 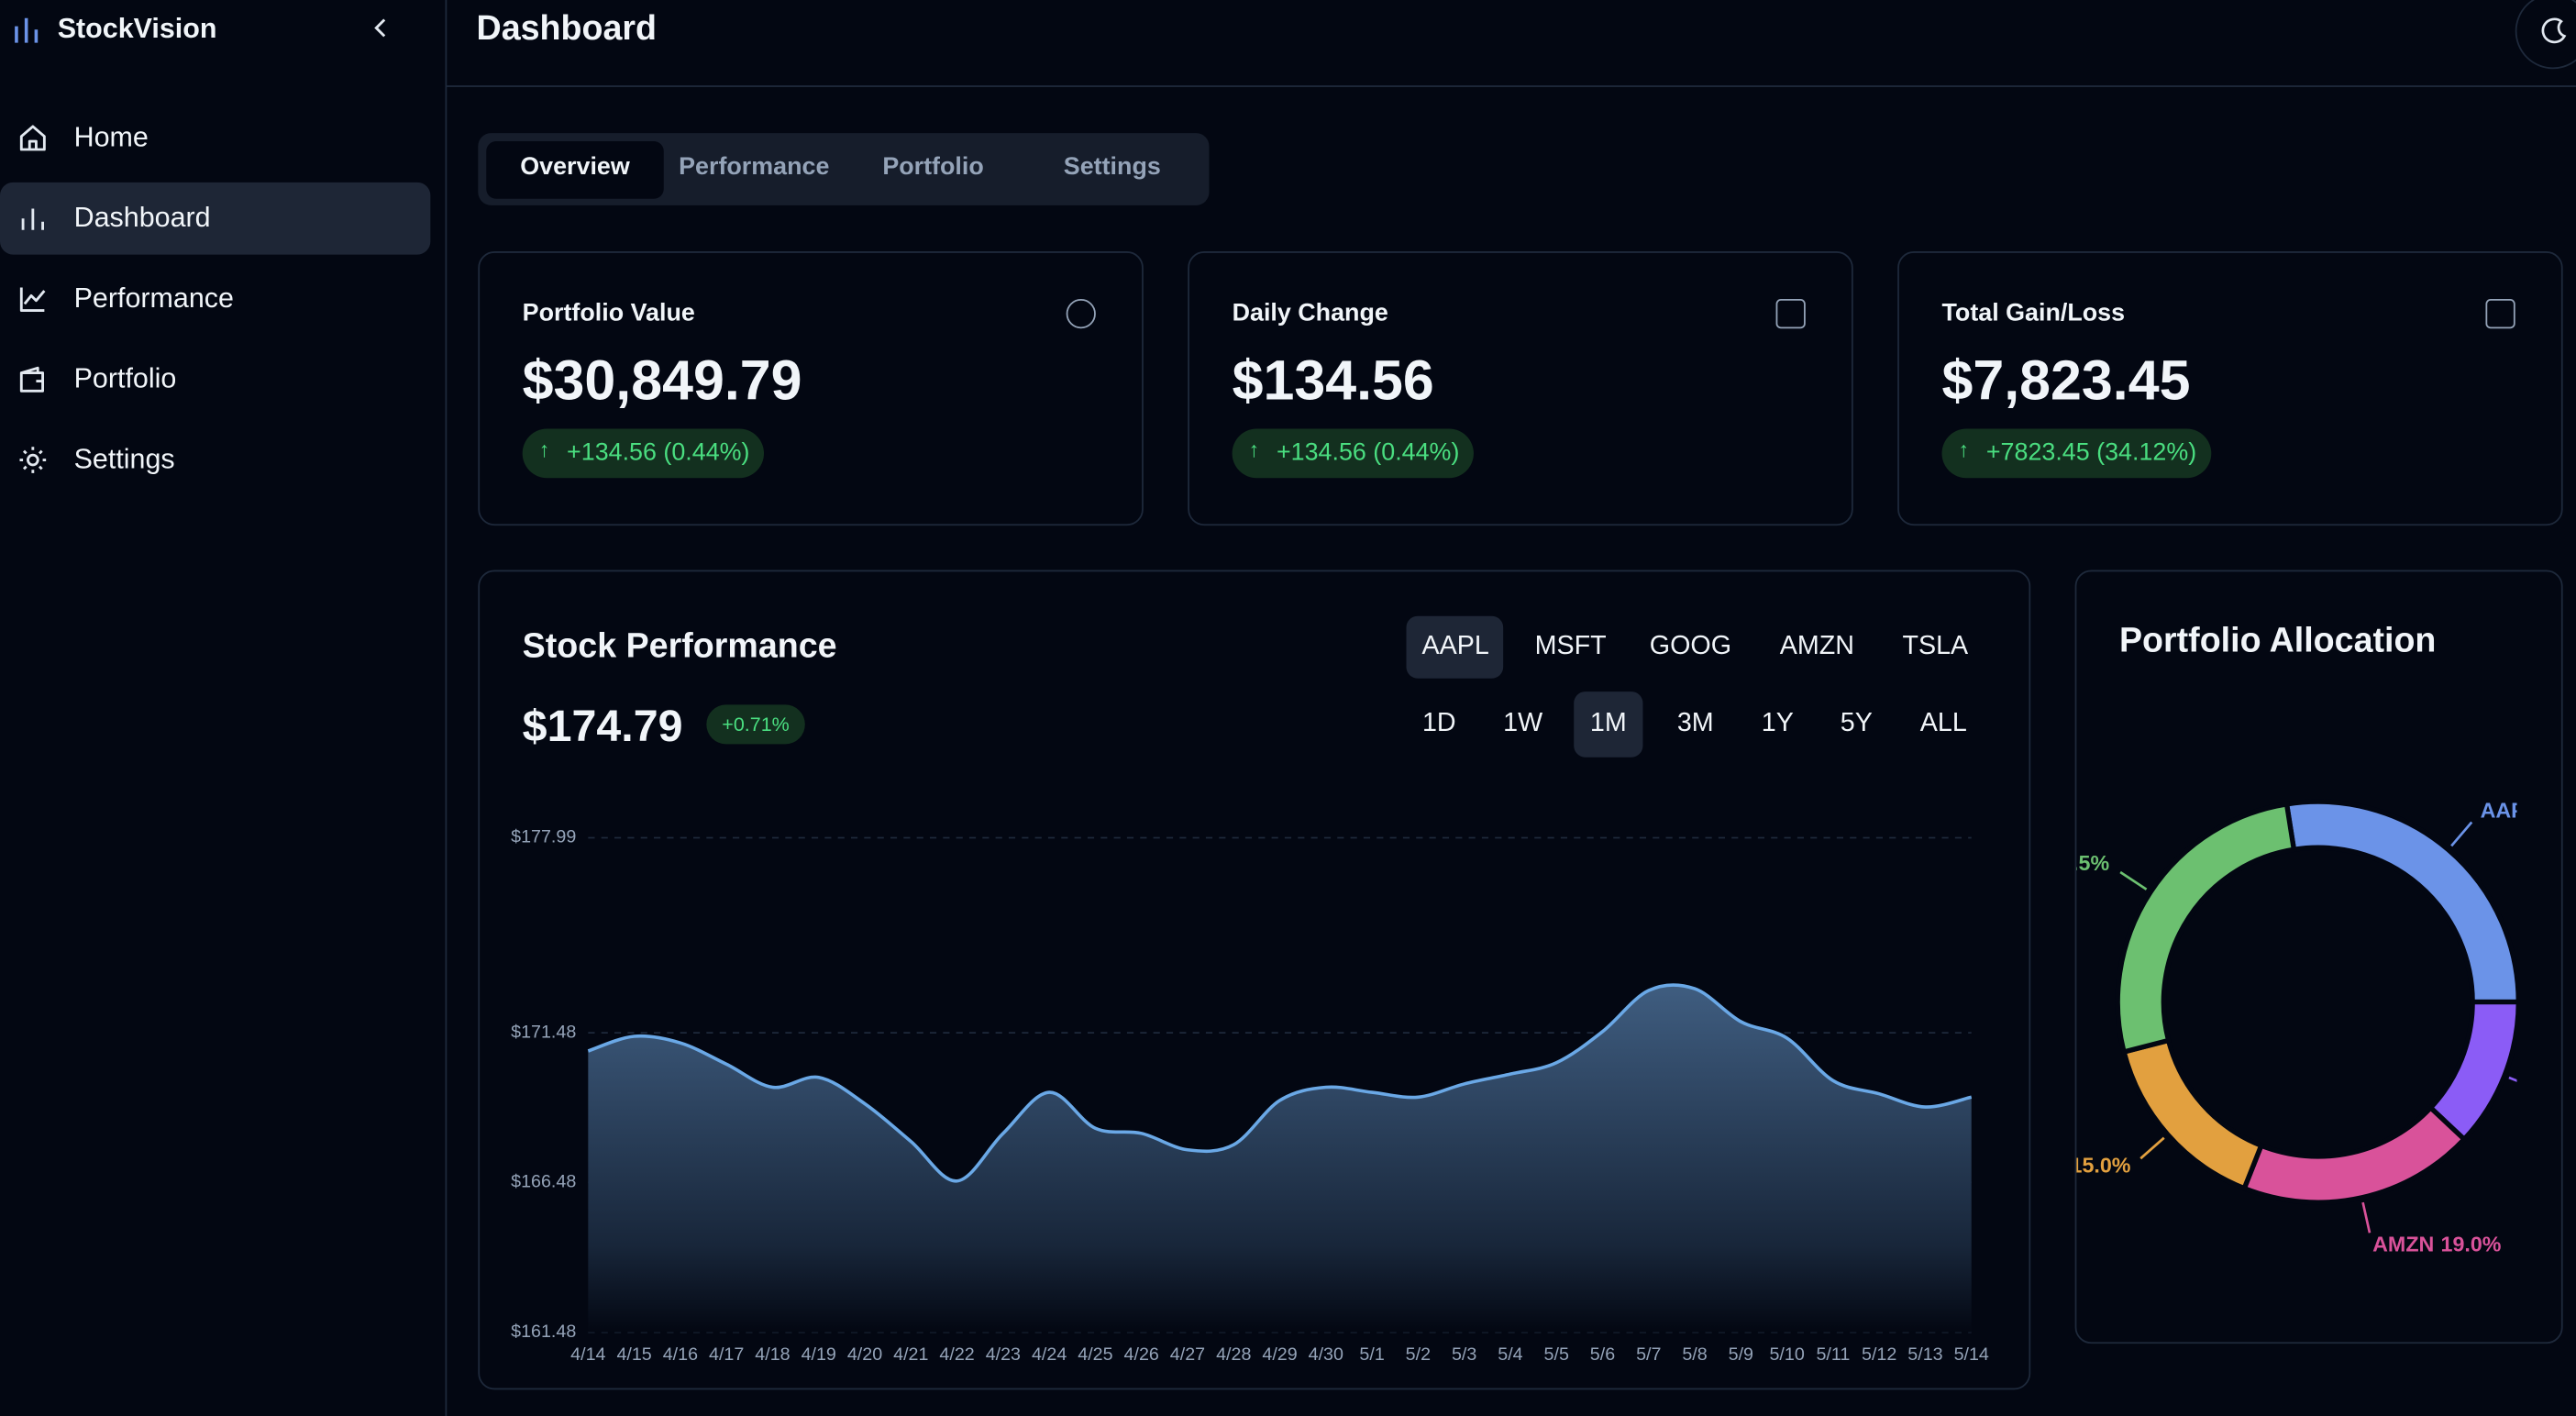 I want to click on x-tick-label: 5/10, so click(x=1786, y=1354).